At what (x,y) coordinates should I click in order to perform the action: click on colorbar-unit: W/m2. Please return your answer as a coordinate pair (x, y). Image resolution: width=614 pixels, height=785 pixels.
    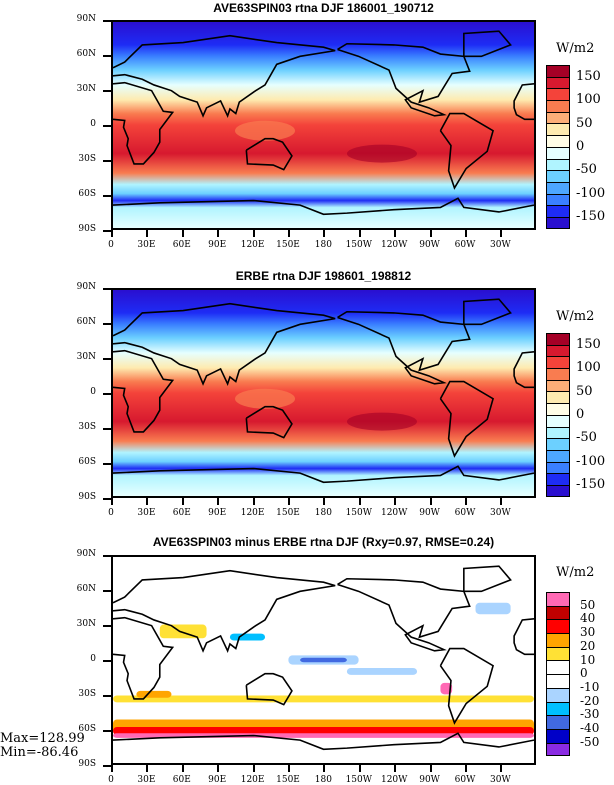
    Looking at the image, I should click on (575, 572).